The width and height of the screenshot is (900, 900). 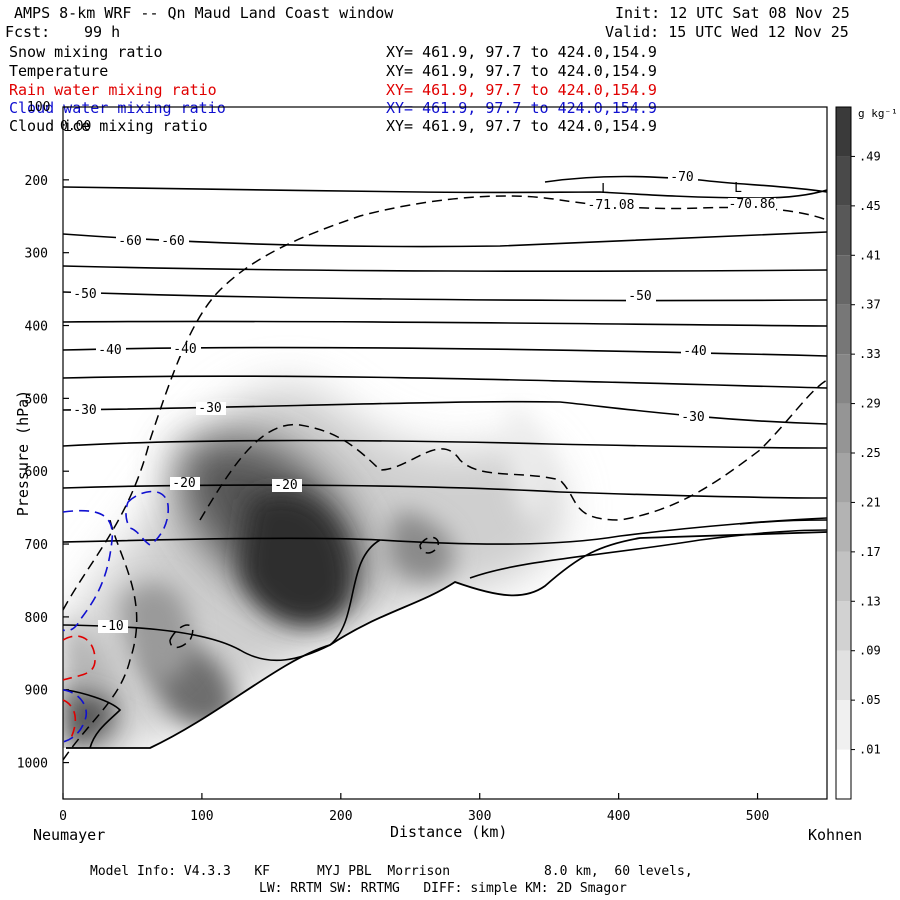 What do you see at coordinates (36, 399) in the screenshot?
I see `y-tick-label: 500` at bounding box center [36, 399].